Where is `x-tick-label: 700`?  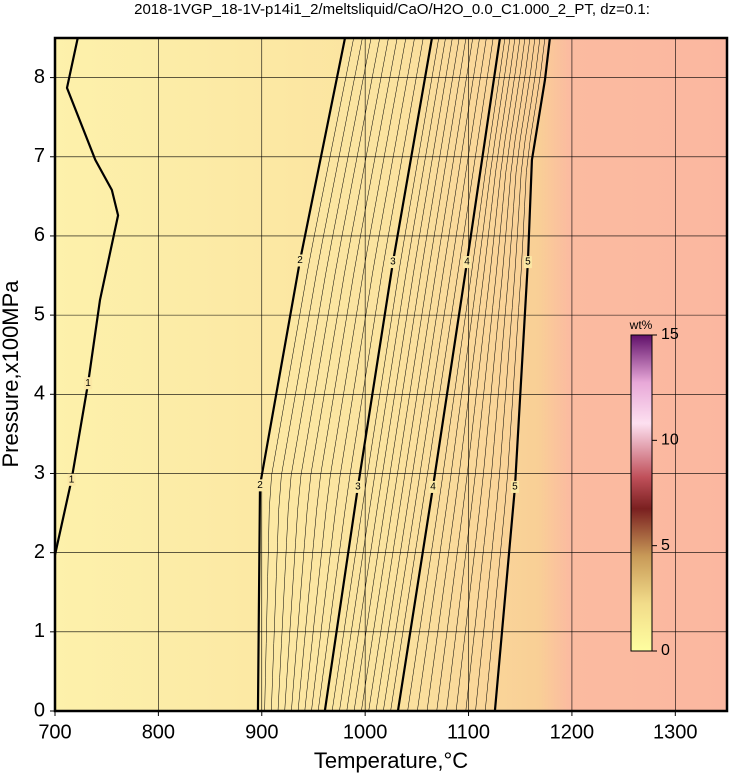 x-tick-label: 700 is located at coordinates (54, 732).